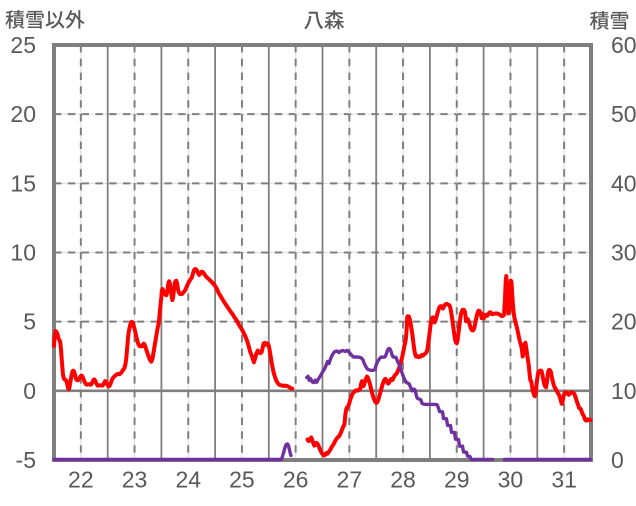 The height and width of the screenshot is (506, 636). Describe the element at coordinates (623, 183) in the screenshot. I see `svg-text: 40` at that location.